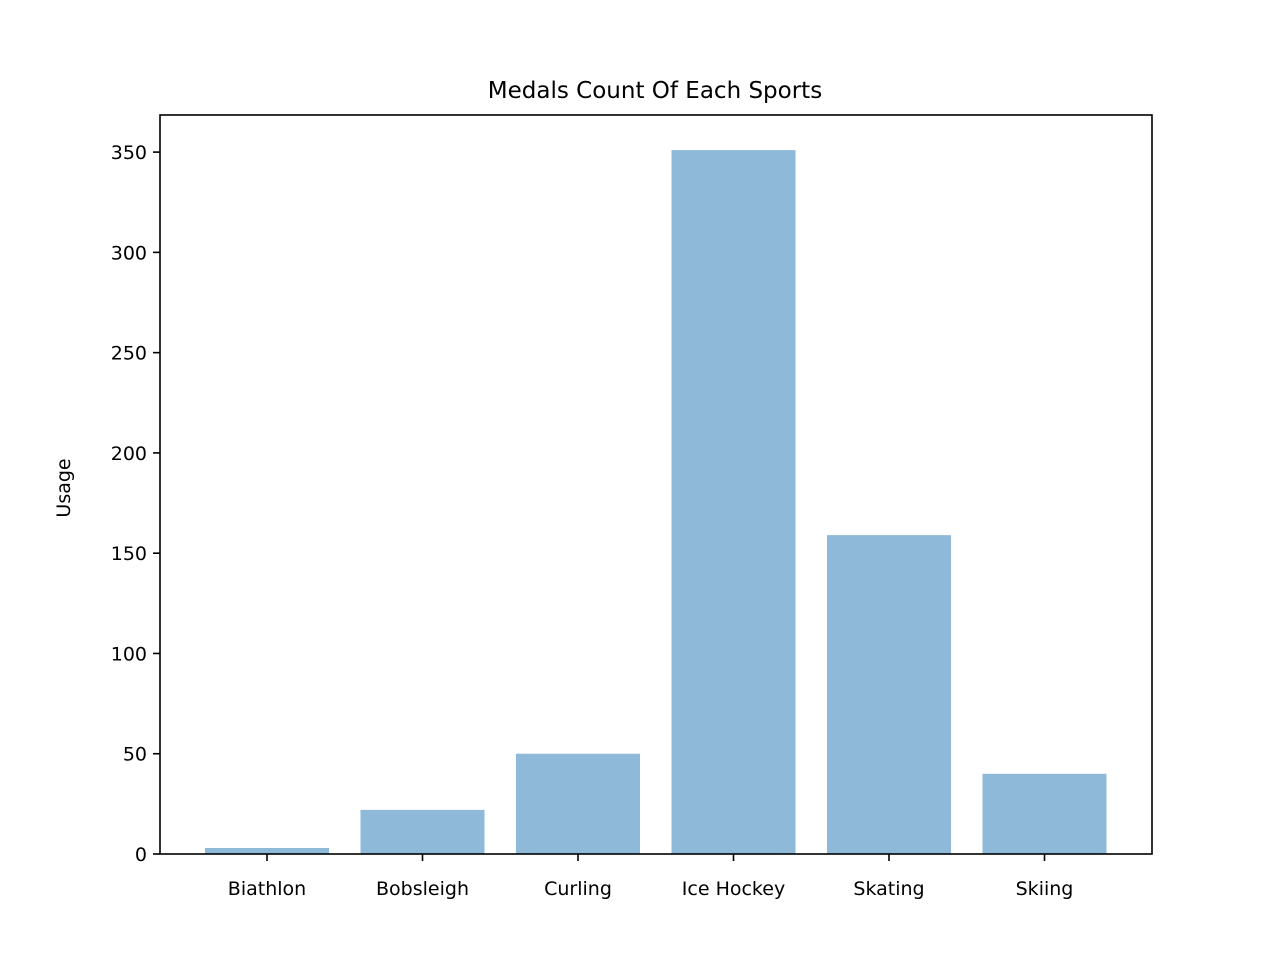 The image size is (1280, 960). Describe the element at coordinates (129, 354) in the screenshot. I see `y-tick-label: 250` at that location.